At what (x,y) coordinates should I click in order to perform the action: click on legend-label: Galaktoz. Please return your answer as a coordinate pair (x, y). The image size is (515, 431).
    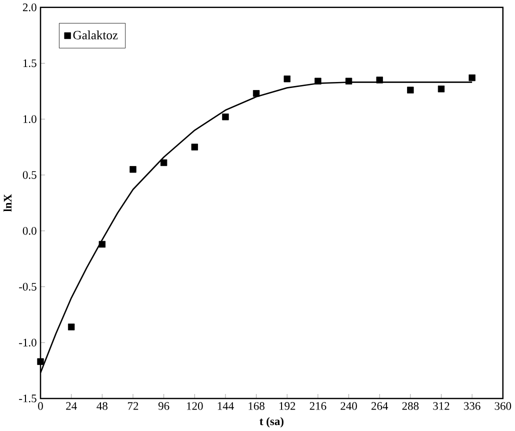
    Looking at the image, I should click on (95, 35).